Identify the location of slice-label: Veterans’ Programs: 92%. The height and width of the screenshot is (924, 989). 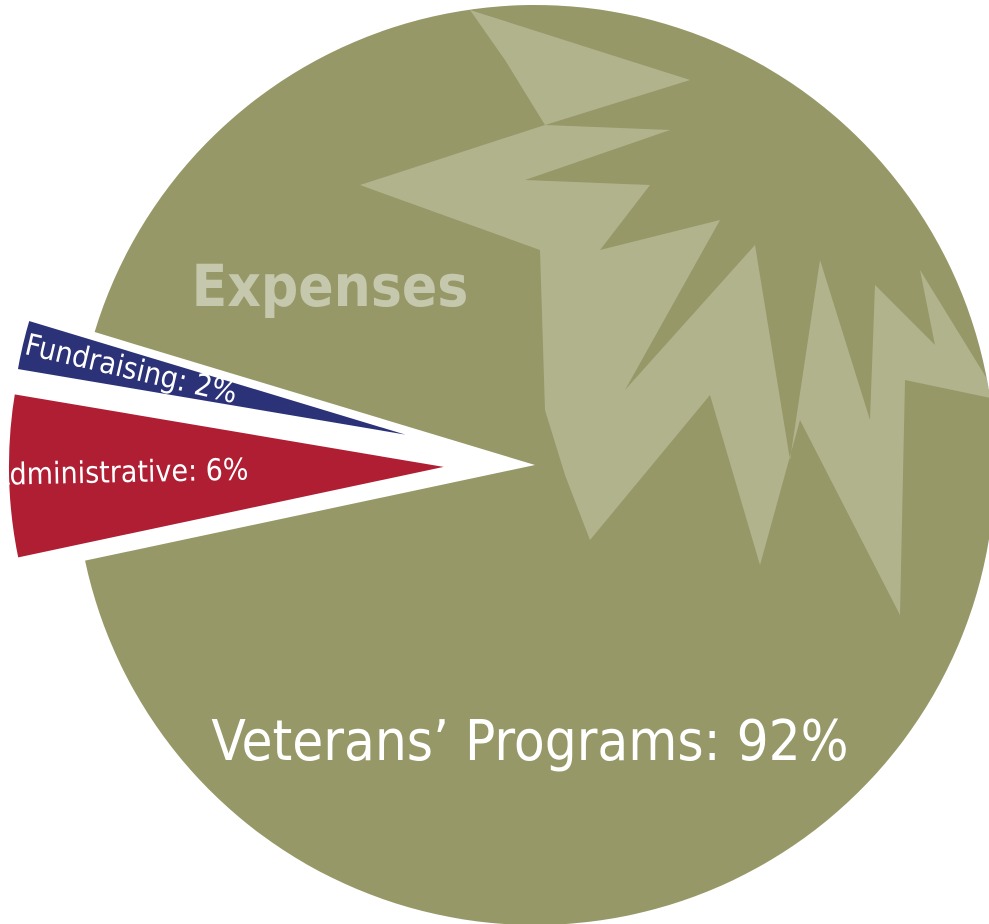
(529, 741).